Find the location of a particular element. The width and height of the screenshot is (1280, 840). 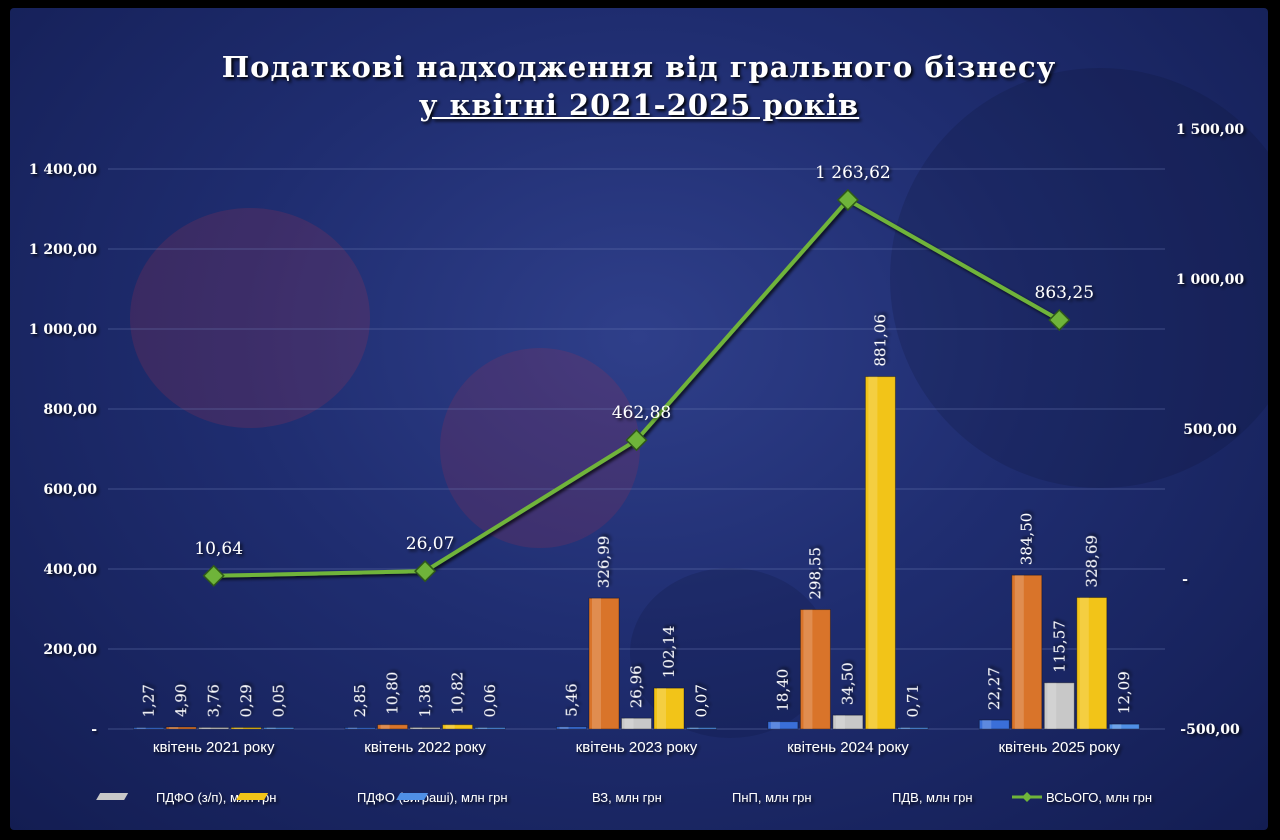

total-data-label: 1 263,62 is located at coordinates (853, 173).